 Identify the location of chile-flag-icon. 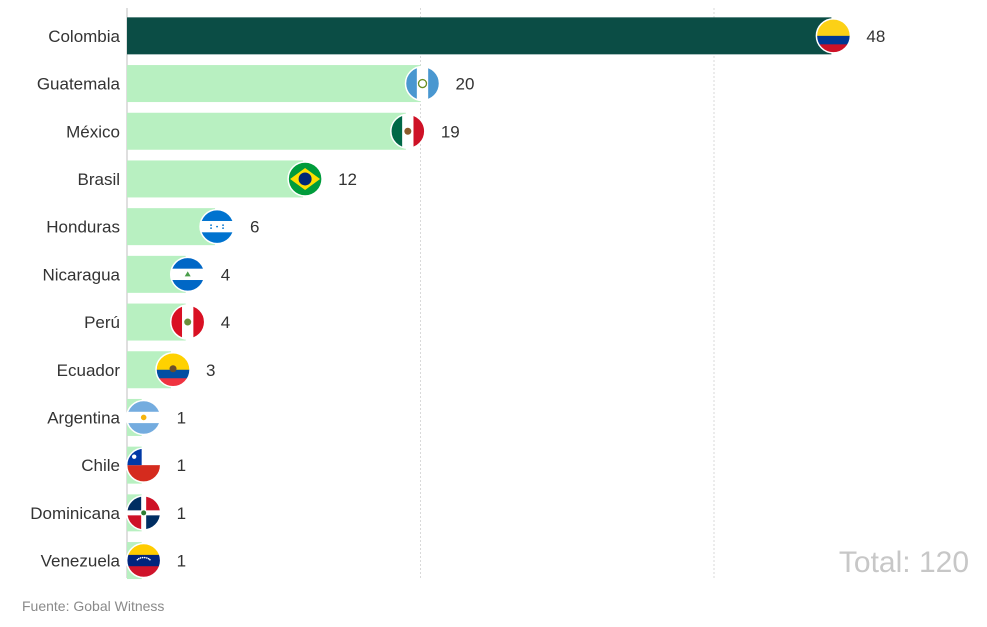
(143, 465).